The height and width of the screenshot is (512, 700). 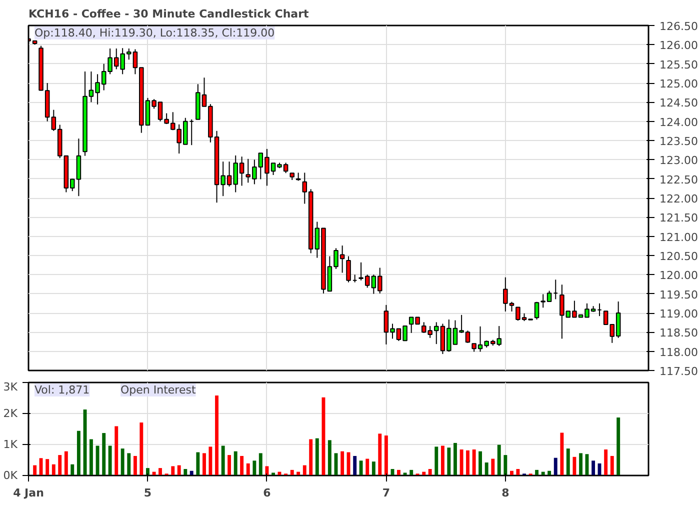 I want to click on x-tick-label: 8, so click(x=506, y=493).